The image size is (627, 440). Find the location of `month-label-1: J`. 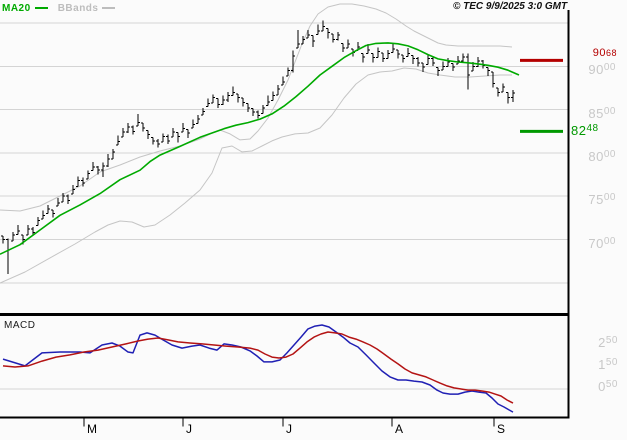

month-label-1: J is located at coordinates (189, 429).